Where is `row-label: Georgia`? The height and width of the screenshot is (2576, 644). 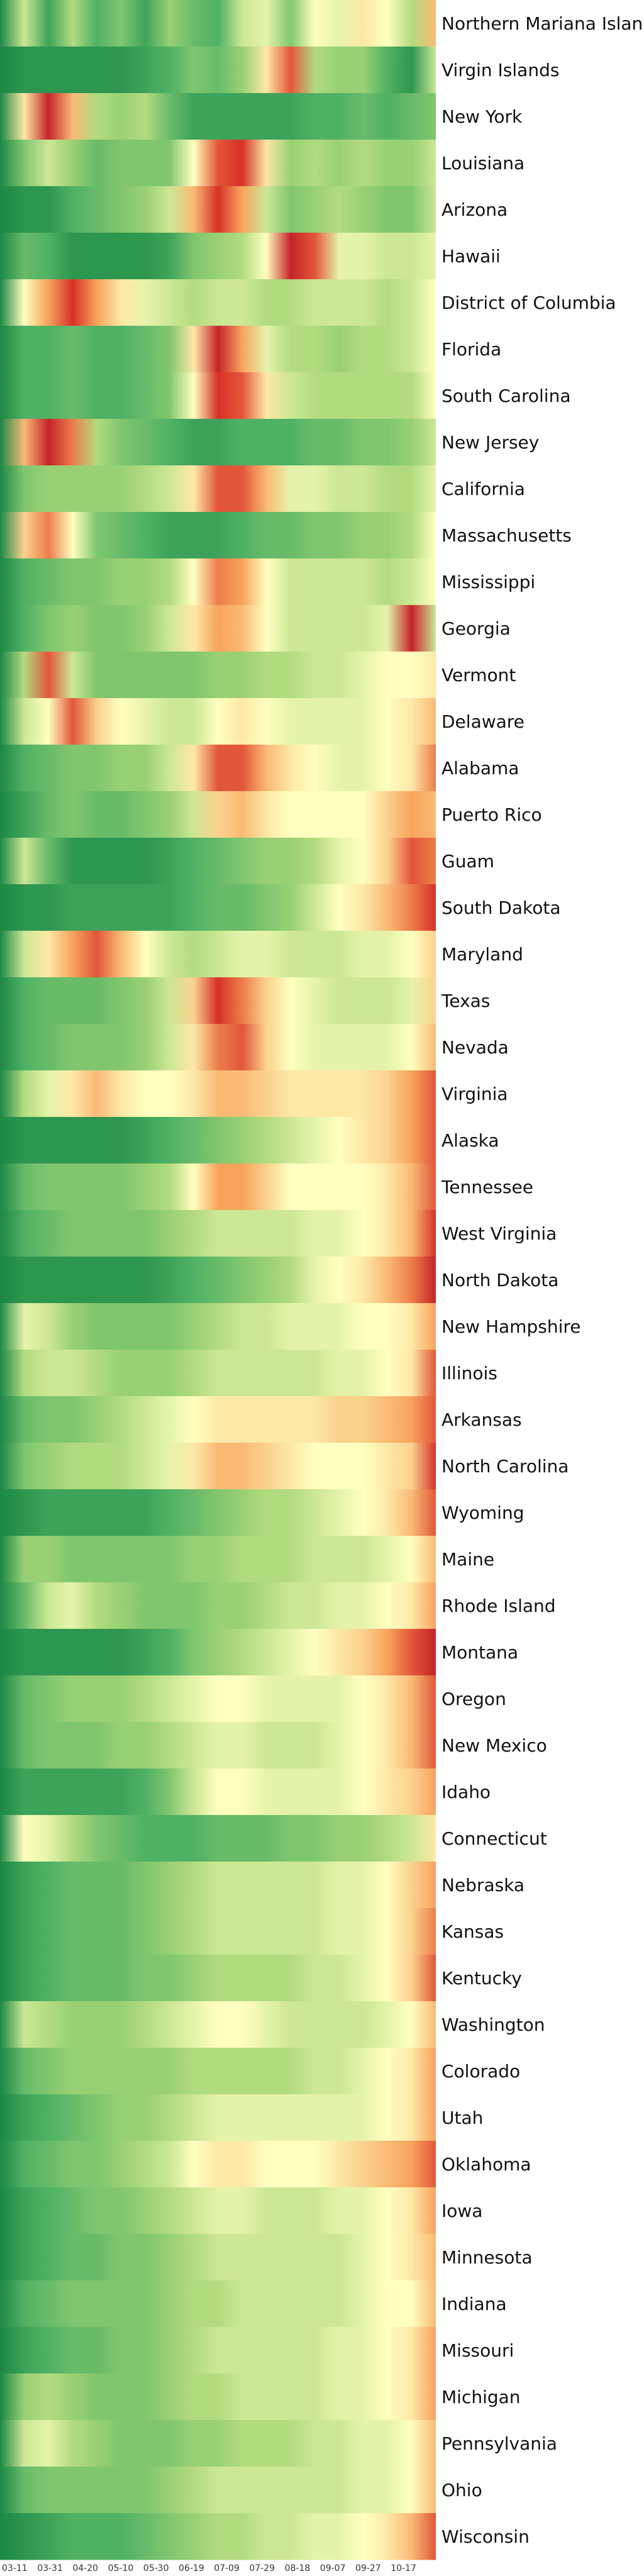 row-label: Georgia is located at coordinates (476, 628).